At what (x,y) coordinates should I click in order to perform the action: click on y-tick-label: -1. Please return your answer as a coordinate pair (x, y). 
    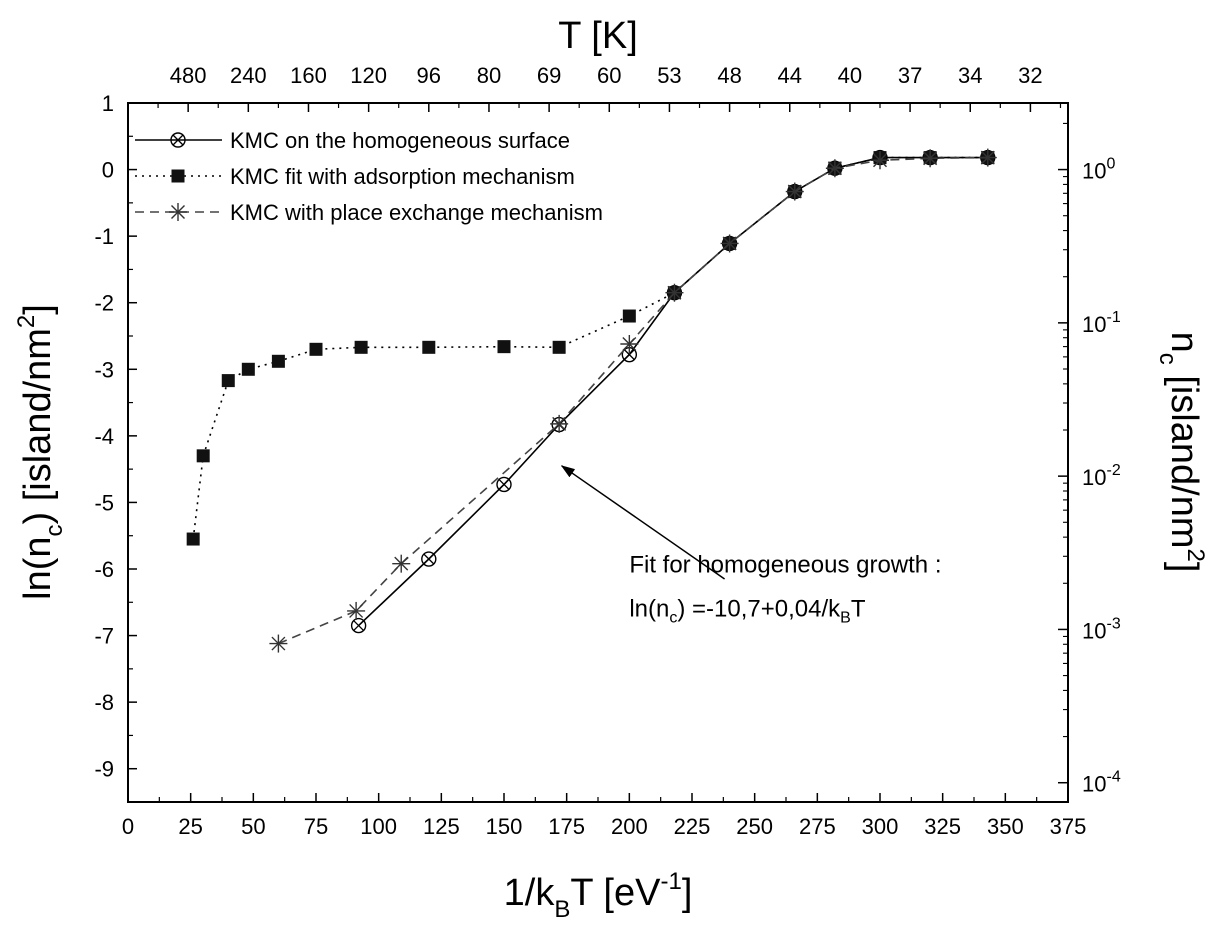
    Looking at the image, I should click on (104, 236).